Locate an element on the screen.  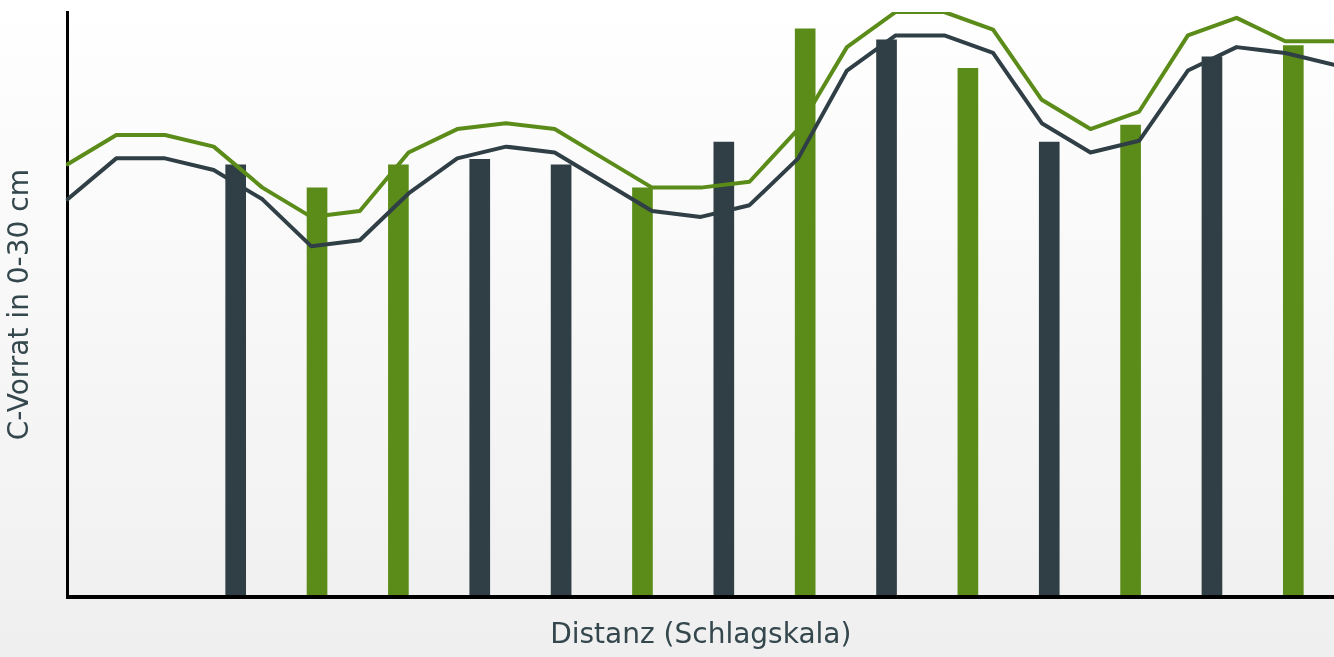
x-axis-title: Distanz (Schlagskala) is located at coordinates (701, 634).